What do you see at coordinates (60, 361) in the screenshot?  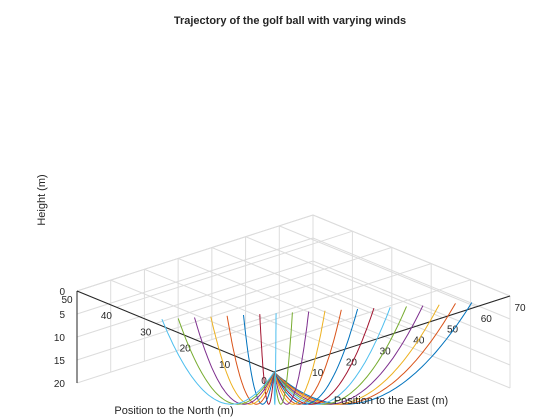 I see `z-tick-label: 15` at bounding box center [60, 361].